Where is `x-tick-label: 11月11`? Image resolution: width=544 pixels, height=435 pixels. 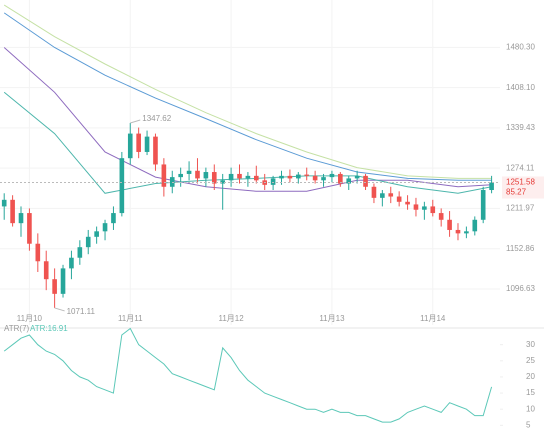 x-tick-label: 11月11 is located at coordinates (130, 318).